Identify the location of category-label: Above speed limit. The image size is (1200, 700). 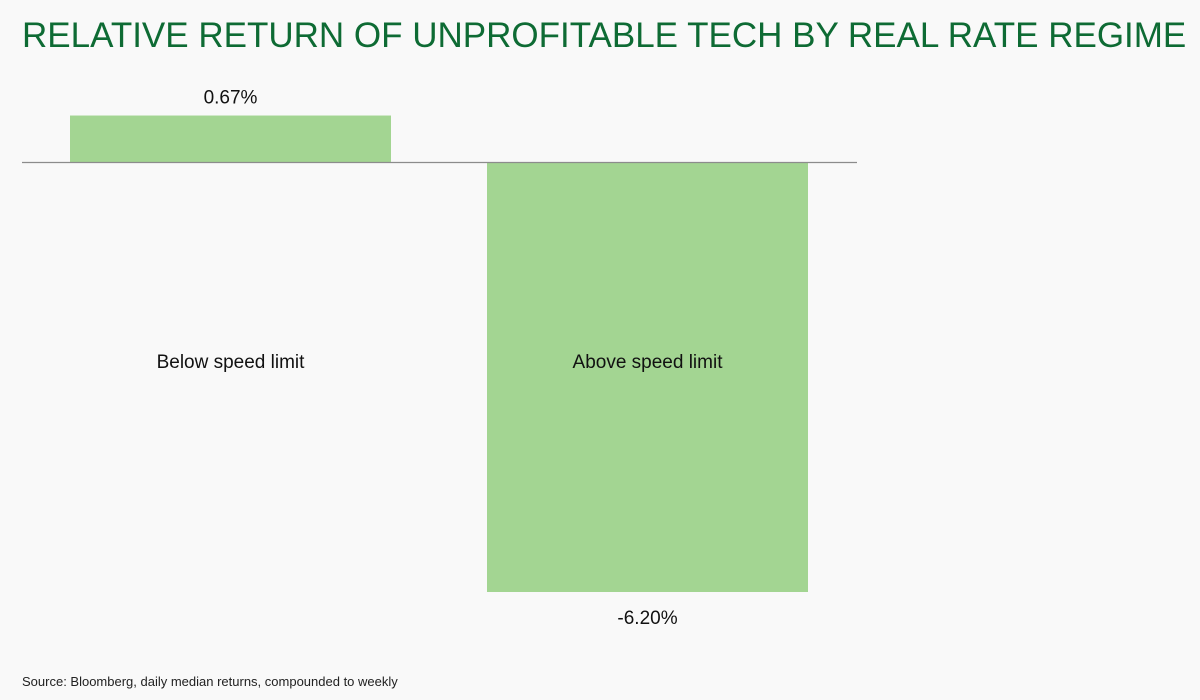
(648, 362).